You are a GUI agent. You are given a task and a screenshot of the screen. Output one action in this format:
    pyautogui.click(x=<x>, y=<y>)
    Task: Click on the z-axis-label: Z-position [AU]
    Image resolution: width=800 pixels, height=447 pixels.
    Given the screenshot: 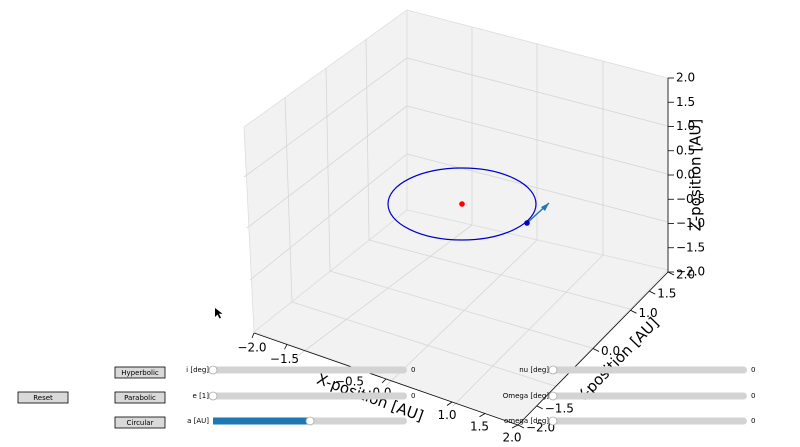 What is the action you would take?
    pyautogui.click(x=696, y=175)
    